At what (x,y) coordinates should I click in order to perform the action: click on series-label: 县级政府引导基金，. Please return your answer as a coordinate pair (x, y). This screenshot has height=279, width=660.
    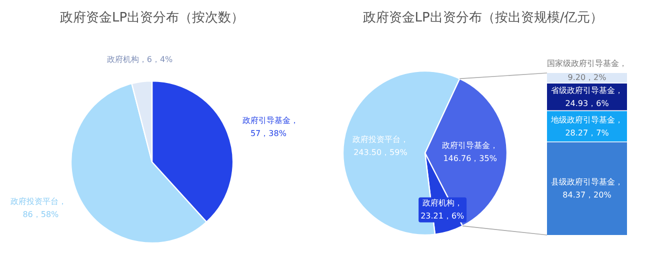
    Looking at the image, I should click on (587, 182).